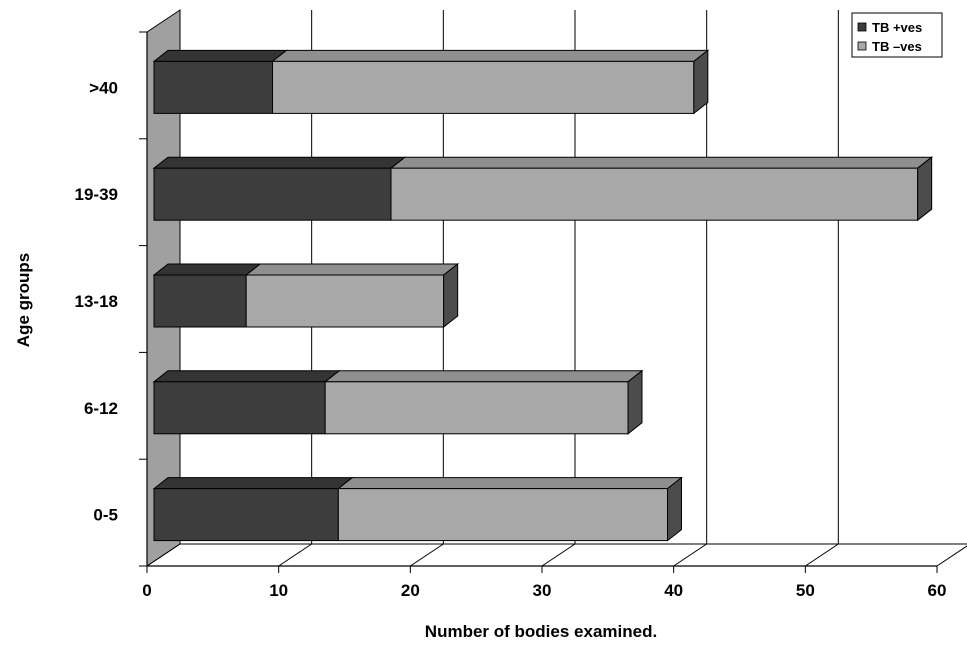 The image size is (967, 649). What do you see at coordinates (673, 590) in the screenshot?
I see `x-tick-label: 40` at bounding box center [673, 590].